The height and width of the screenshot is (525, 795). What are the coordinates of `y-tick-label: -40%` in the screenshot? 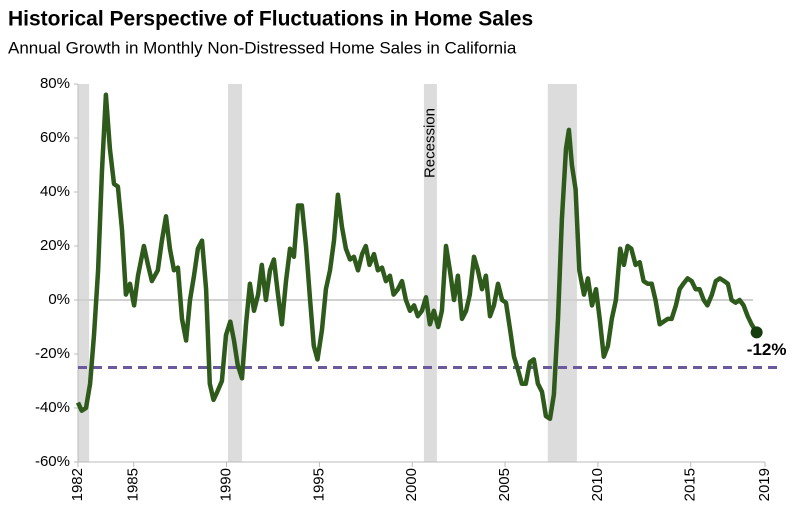 It's located at (52, 407).